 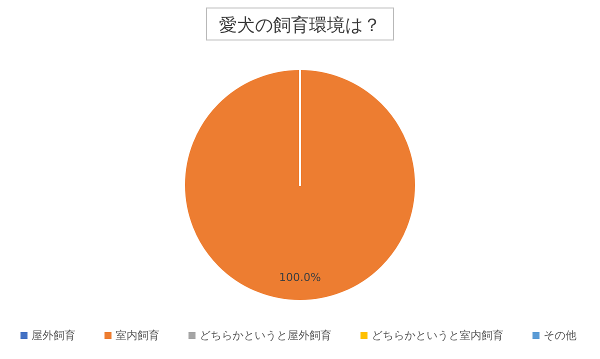 What do you see at coordinates (300, 277) in the screenshot?
I see `data-label: 100.0%` at bounding box center [300, 277].